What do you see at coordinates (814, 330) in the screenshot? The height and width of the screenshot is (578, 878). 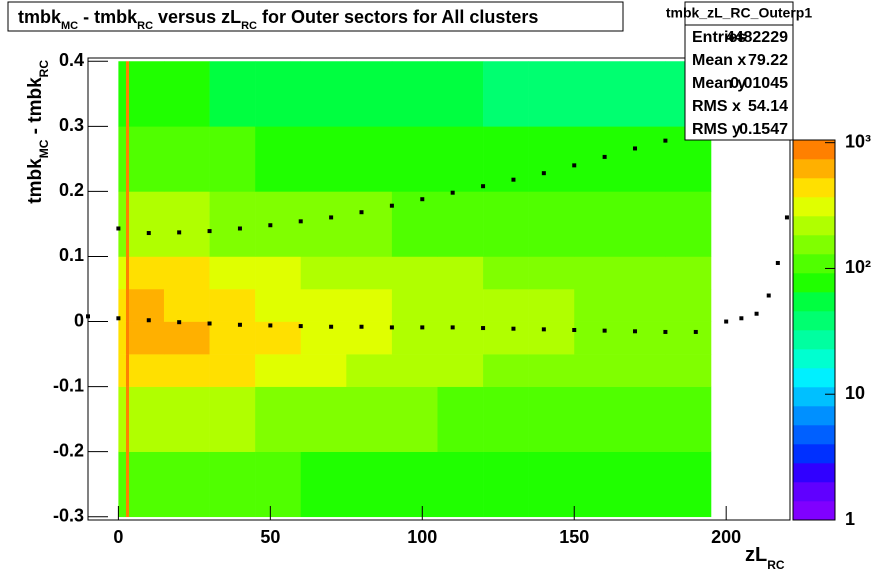 I see `color-bar-frame` at bounding box center [814, 330].